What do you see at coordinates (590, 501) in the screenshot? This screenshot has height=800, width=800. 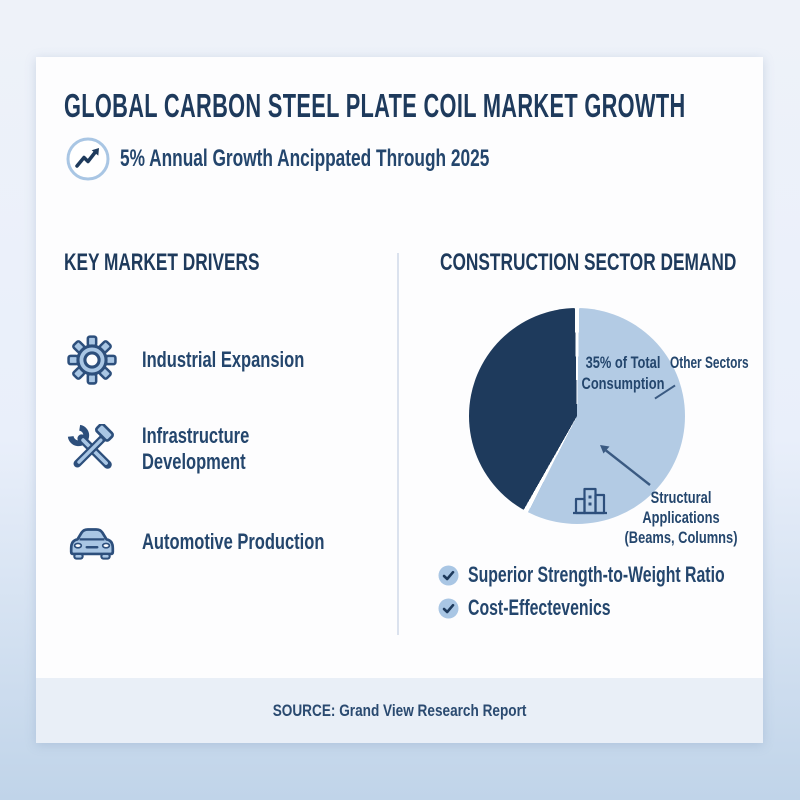 I see `building-icon` at bounding box center [590, 501].